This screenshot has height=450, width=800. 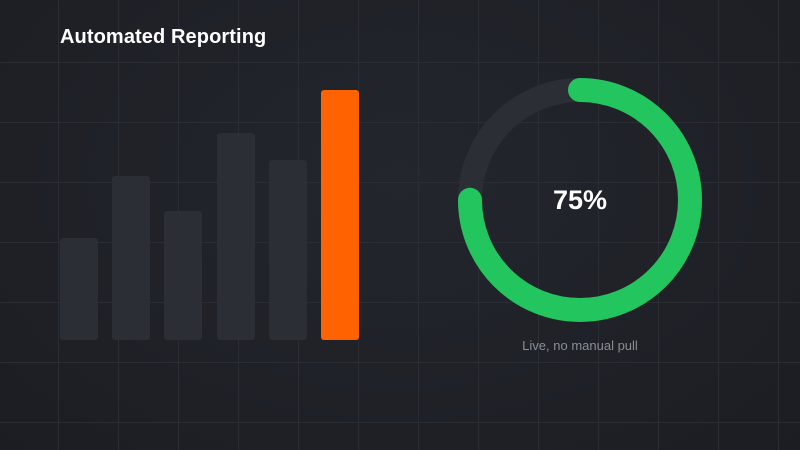 I want to click on progress-value: 75%, so click(x=580, y=200).